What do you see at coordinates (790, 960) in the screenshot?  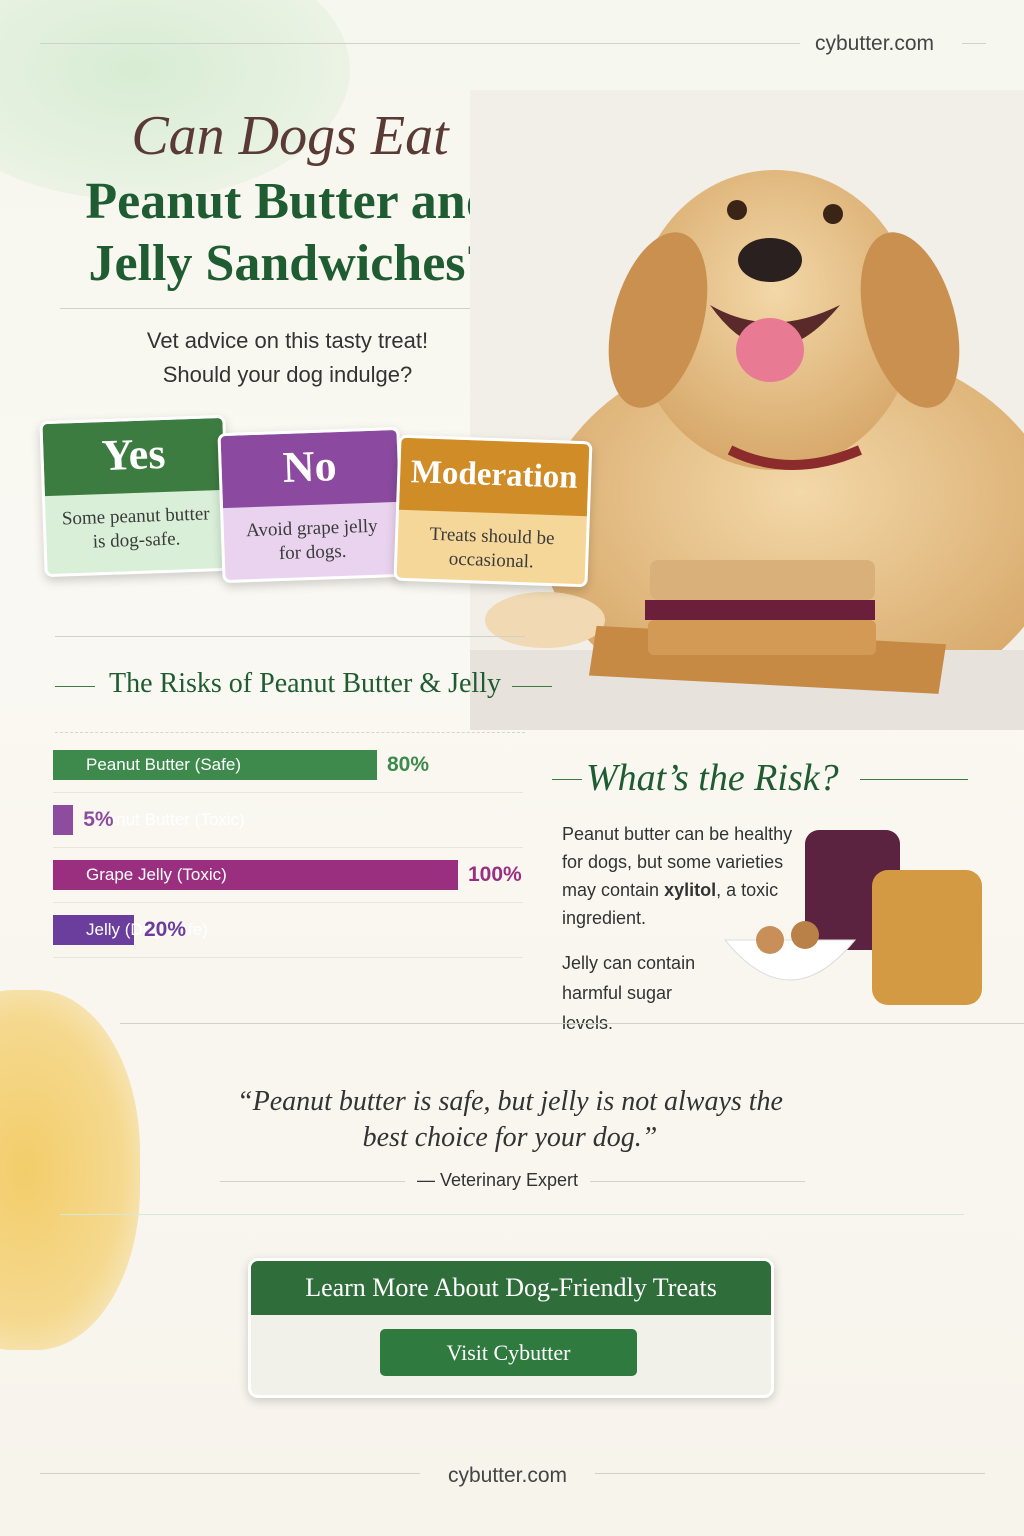 I see `treat-bowl` at bounding box center [790, 960].